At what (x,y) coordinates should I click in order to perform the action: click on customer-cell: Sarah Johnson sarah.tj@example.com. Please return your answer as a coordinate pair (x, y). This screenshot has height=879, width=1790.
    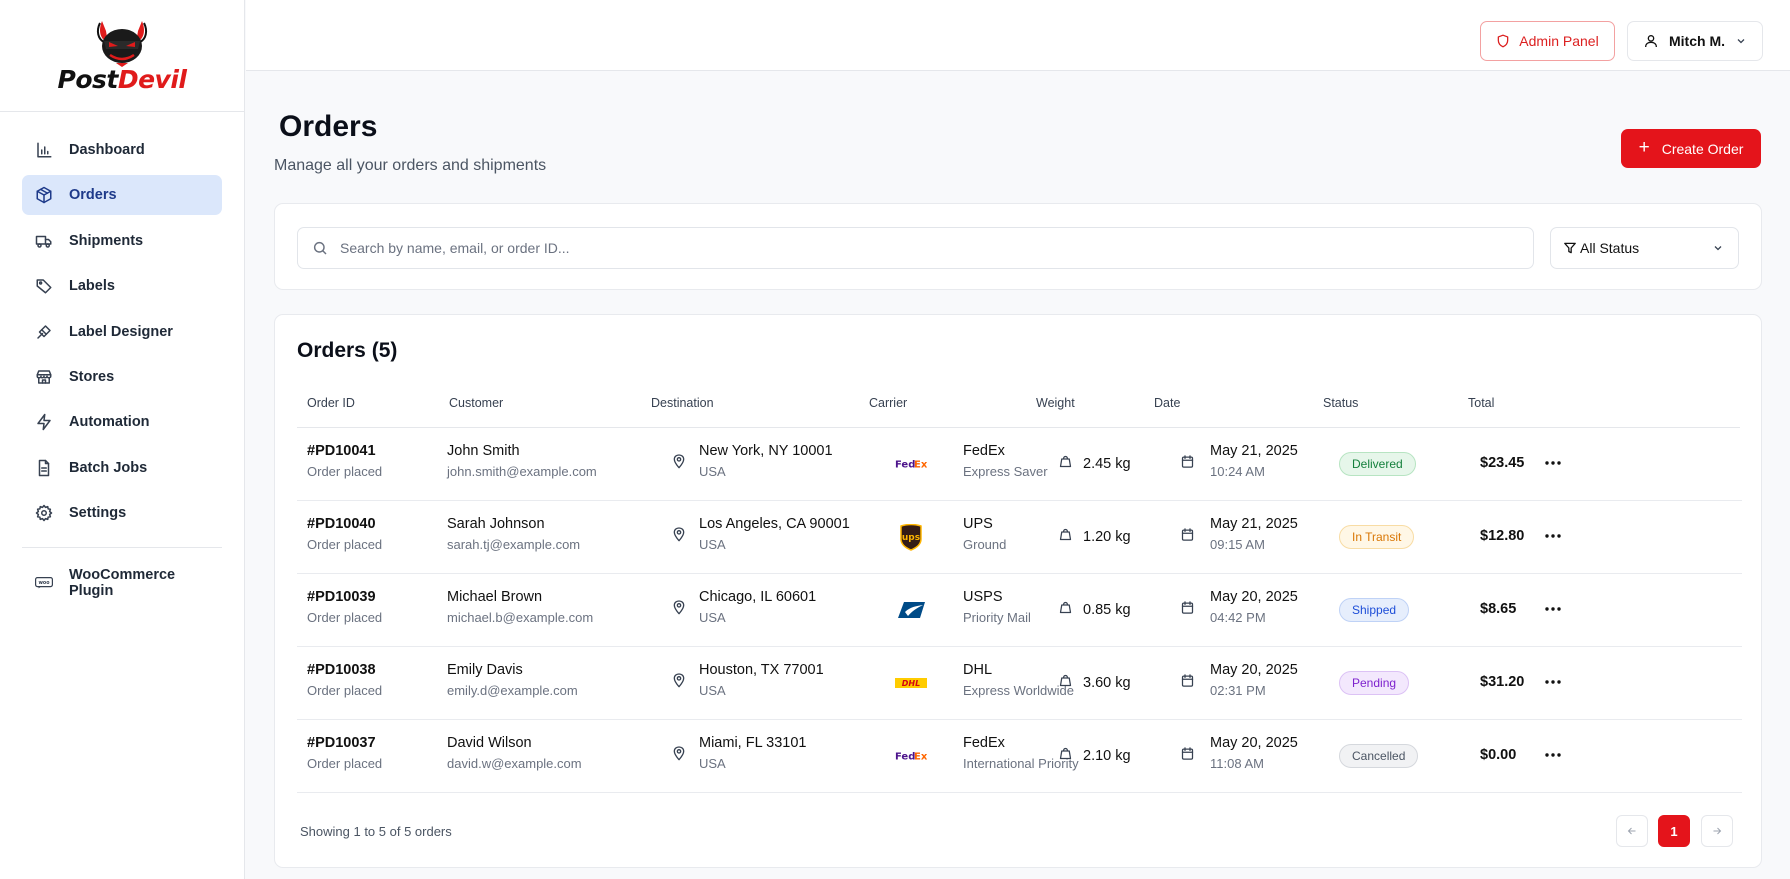
    Looking at the image, I should click on (513, 534).